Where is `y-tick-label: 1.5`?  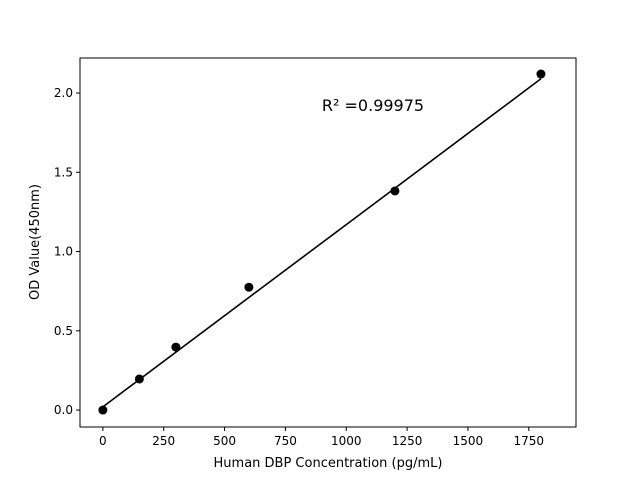 y-tick-label: 1.5 is located at coordinates (63, 172).